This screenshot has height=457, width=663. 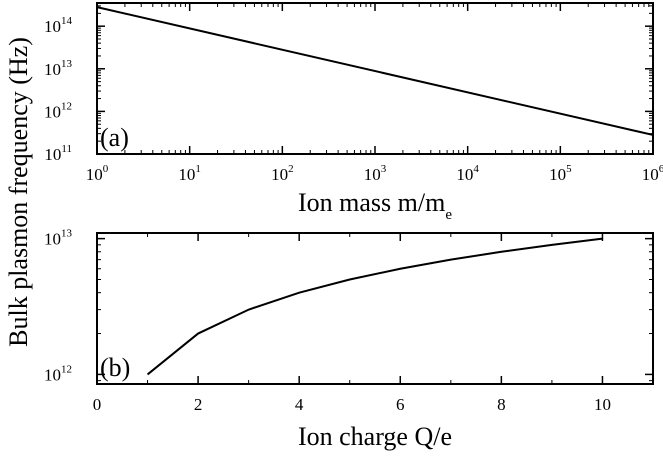 I want to click on panel-a-y-tick-label: 1011, so click(x=58, y=153).